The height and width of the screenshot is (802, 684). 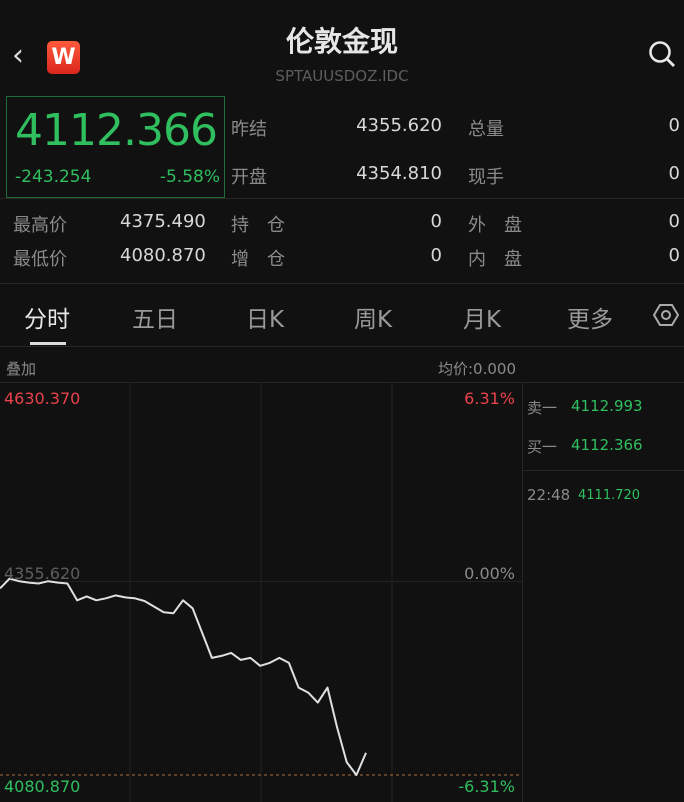 What do you see at coordinates (666, 315) in the screenshot?
I see `settings-icon` at bounding box center [666, 315].